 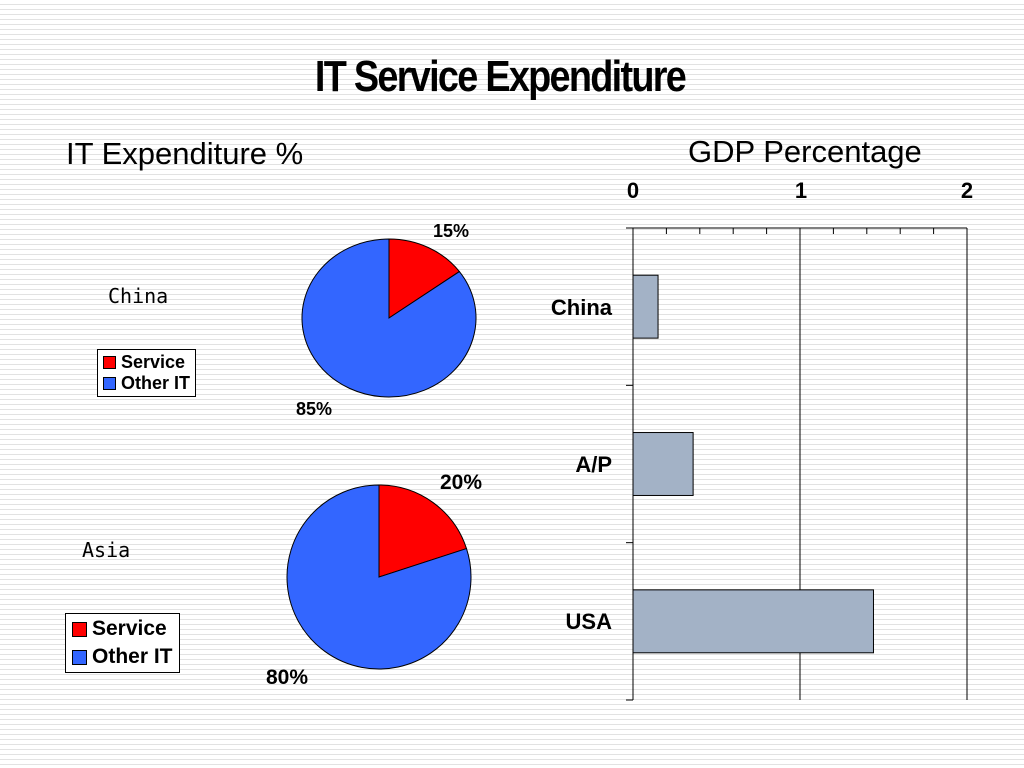 What do you see at coordinates (805, 151) in the screenshot?
I see `right-heading: GDP Percentage` at bounding box center [805, 151].